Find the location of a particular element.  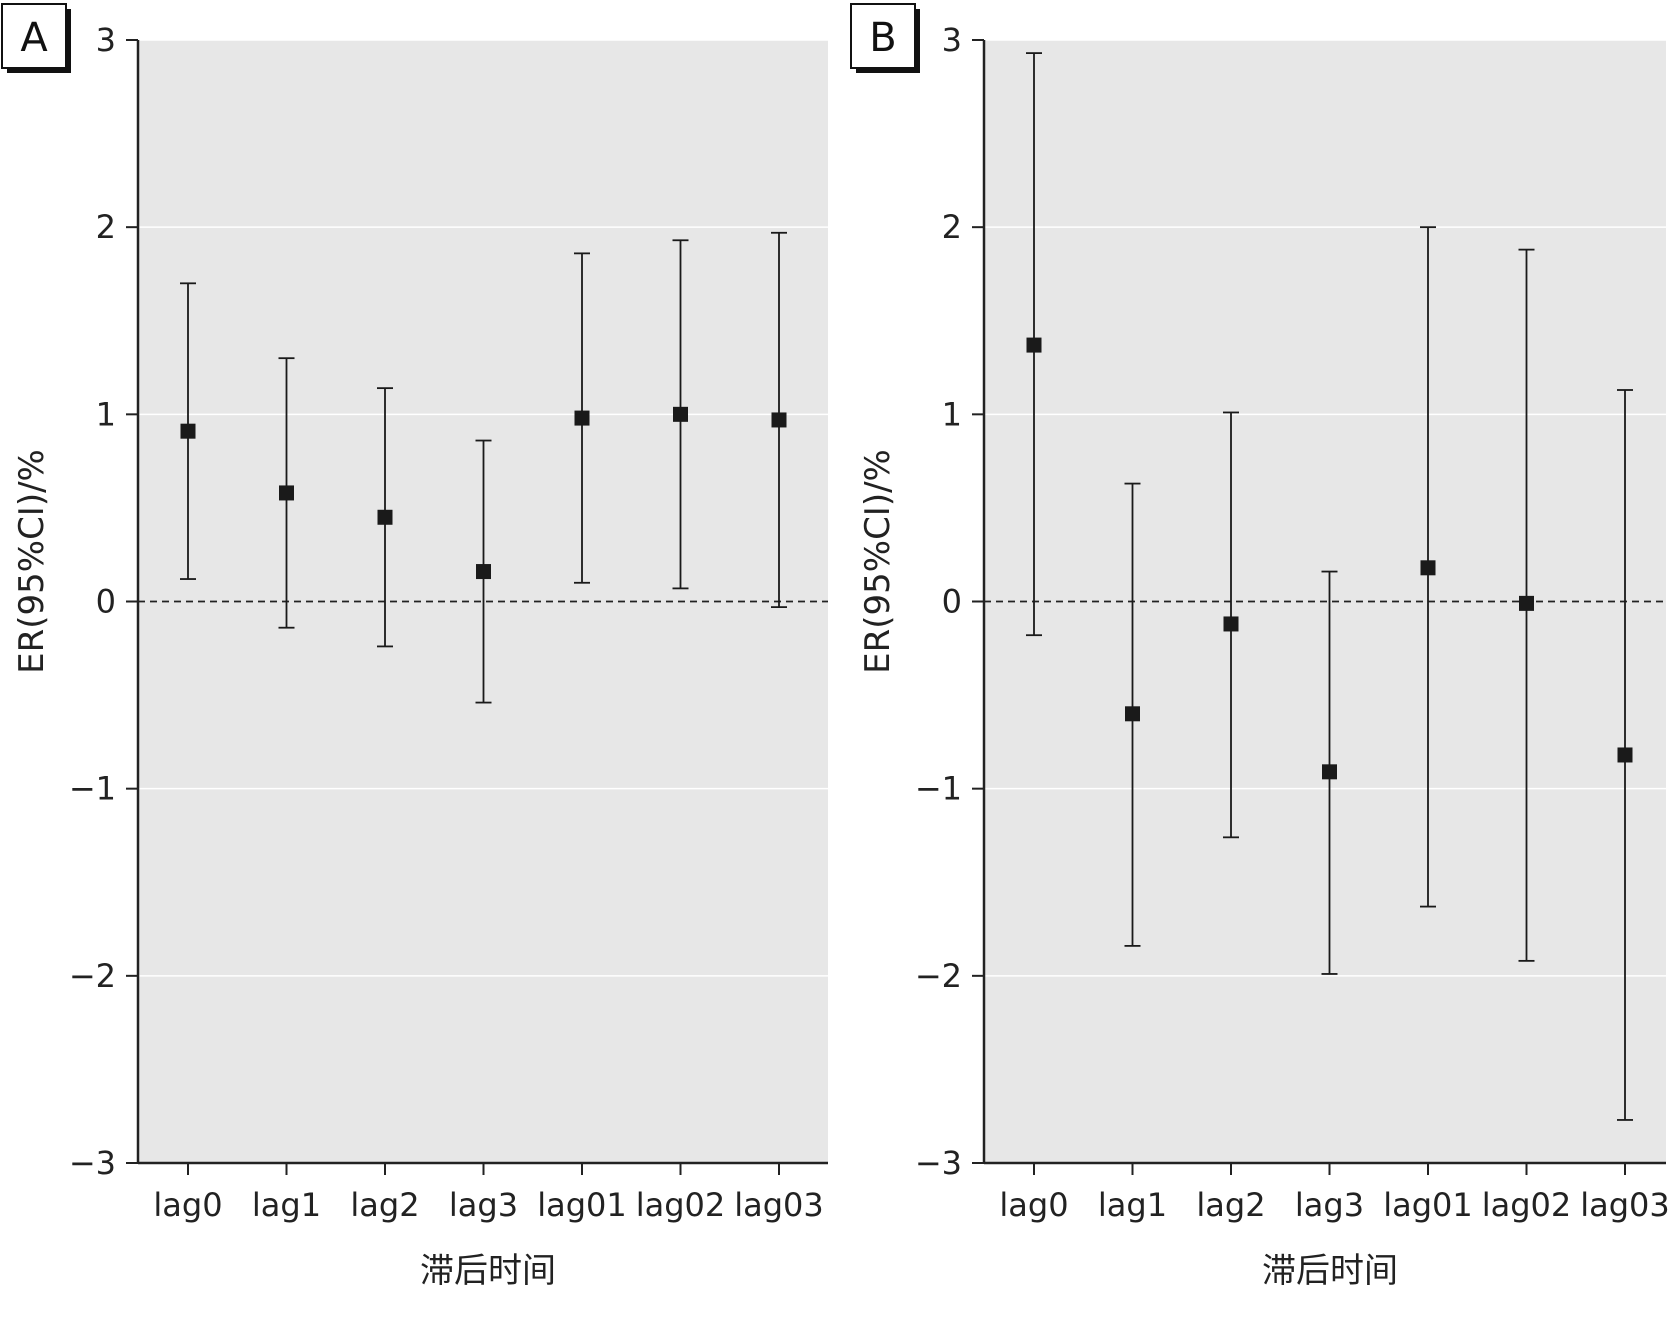

panel-label: A is located at coordinates (34, 38).